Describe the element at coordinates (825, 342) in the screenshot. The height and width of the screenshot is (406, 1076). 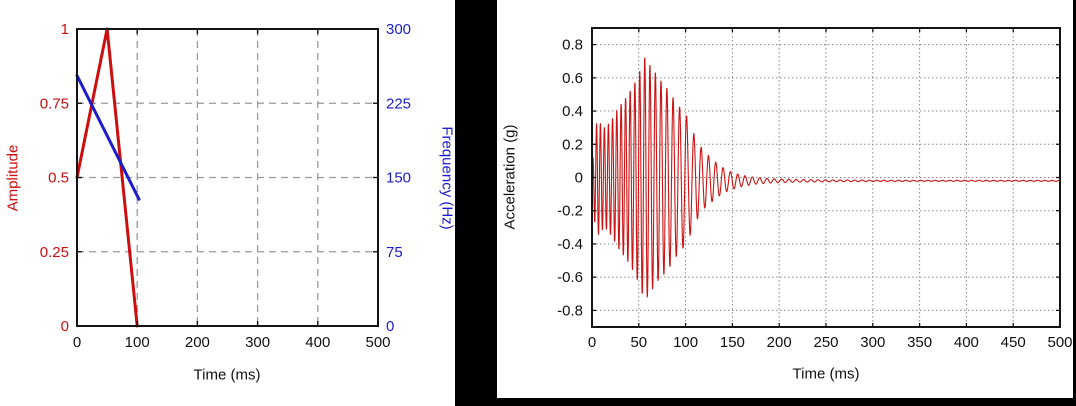
I see `svg-text: 250` at that location.